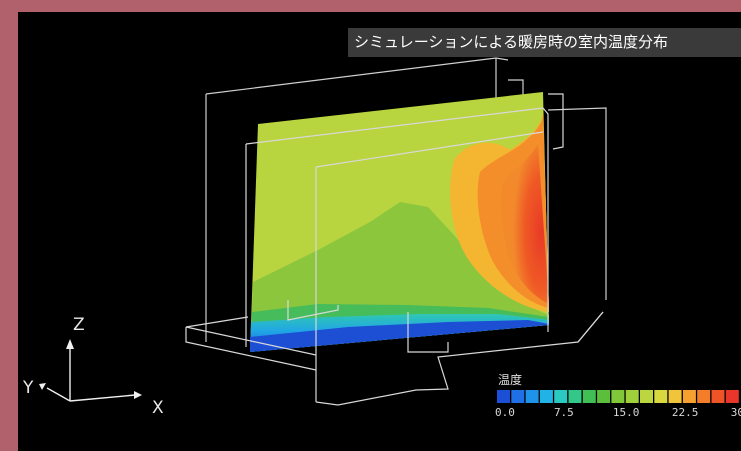 The width and height of the screenshot is (741, 451). Describe the element at coordinates (736, 412) in the screenshot. I see `legend-tick-label: 30.0` at that location.